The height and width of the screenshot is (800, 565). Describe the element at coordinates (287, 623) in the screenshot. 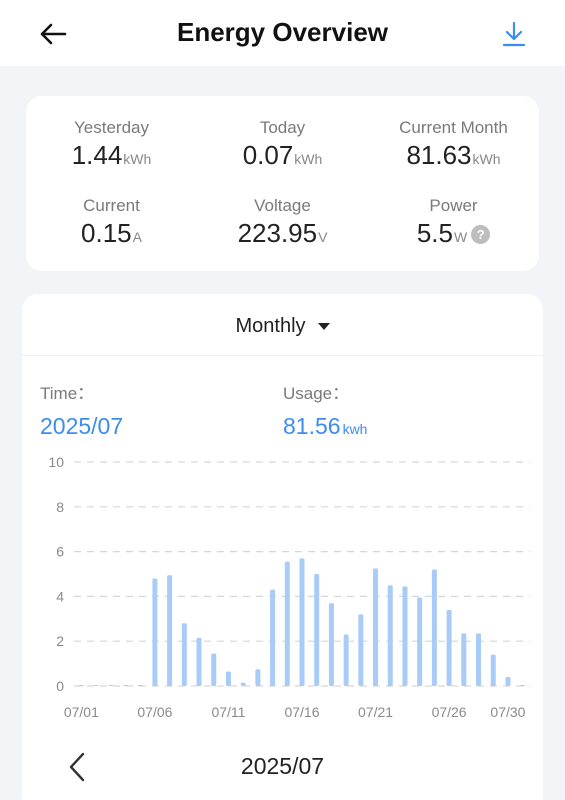

I see `bar-07/15` at that location.